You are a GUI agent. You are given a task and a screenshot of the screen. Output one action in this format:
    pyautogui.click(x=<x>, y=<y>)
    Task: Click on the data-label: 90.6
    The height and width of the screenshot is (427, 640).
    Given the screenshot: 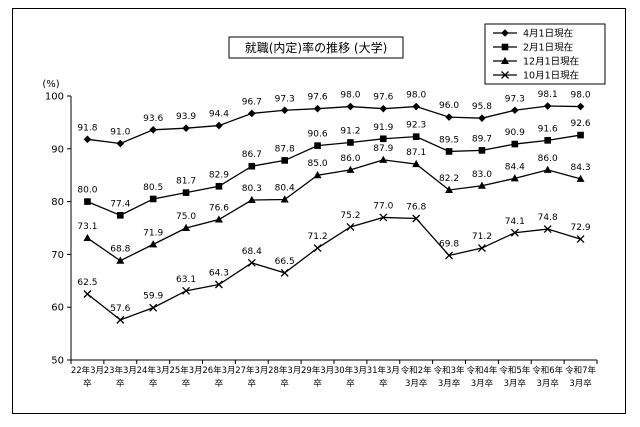 What is the action you would take?
    pyautogui.click(x=318, y=135)
    